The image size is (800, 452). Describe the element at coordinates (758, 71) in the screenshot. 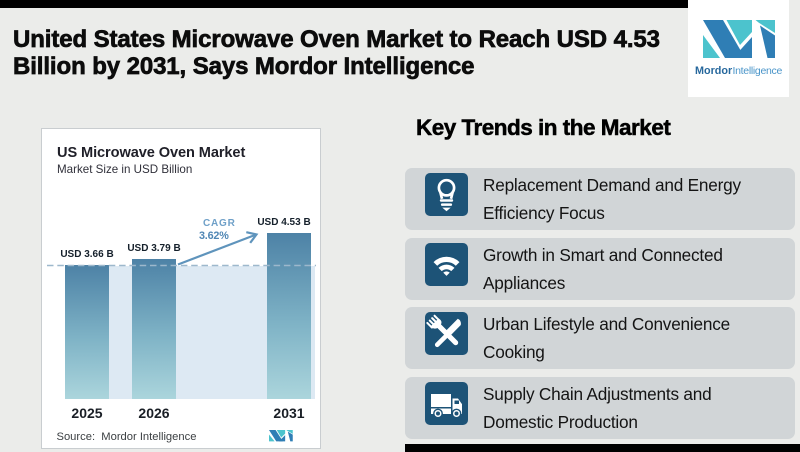

I see `svg-text: Intelligence` at that location.